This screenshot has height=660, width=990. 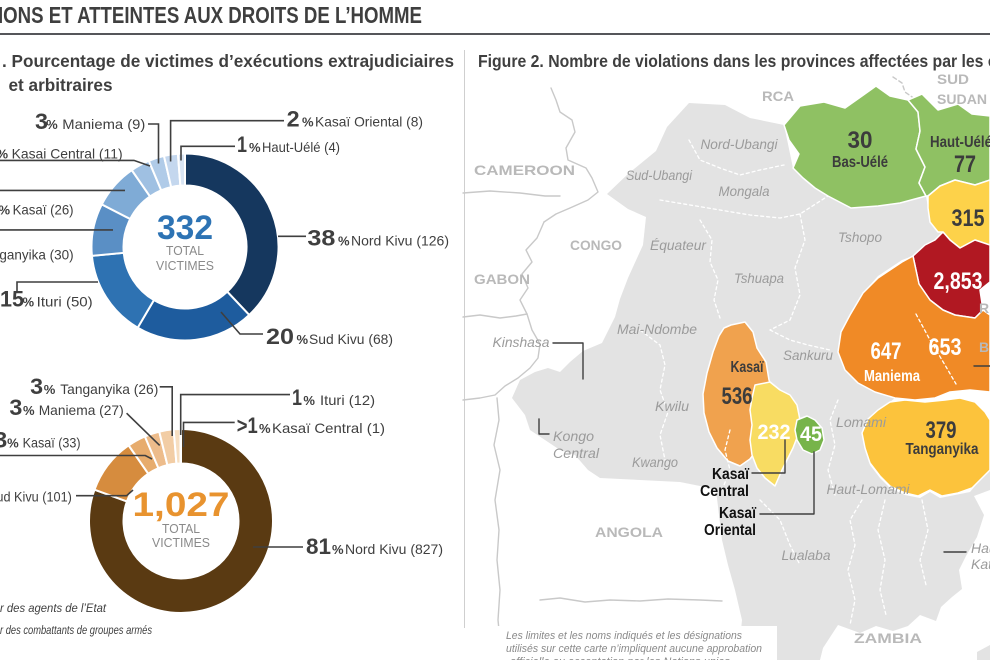 What do you see at coordinates (811, 434) in the screenshot?
I see `svg-text: 45` at bounding box center [811, 434].